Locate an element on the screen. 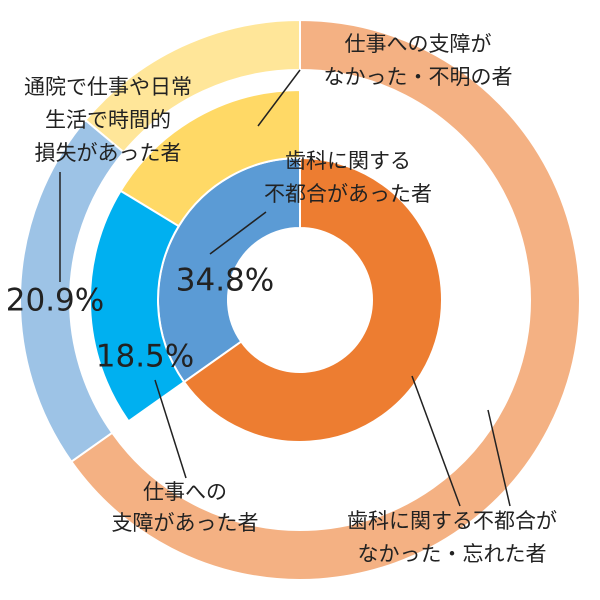  annotation: 生活で時間的 is located at coordinates (108, 120).